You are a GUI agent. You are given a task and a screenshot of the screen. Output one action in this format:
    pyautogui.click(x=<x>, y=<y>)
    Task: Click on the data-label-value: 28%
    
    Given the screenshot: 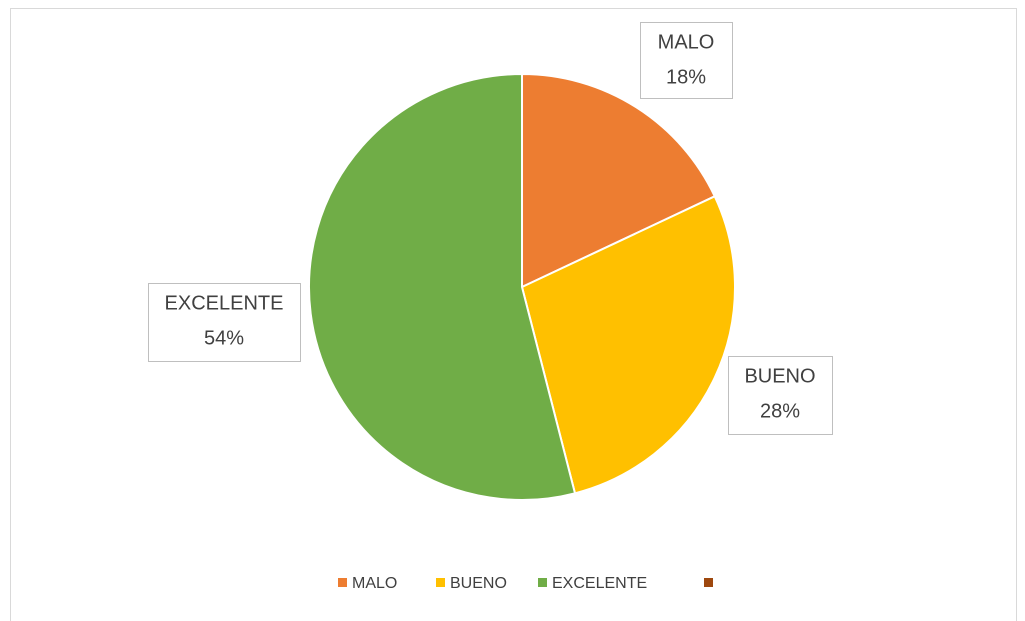 What is the action you would take?
    pyautogui.click(x=780, y=411)
    